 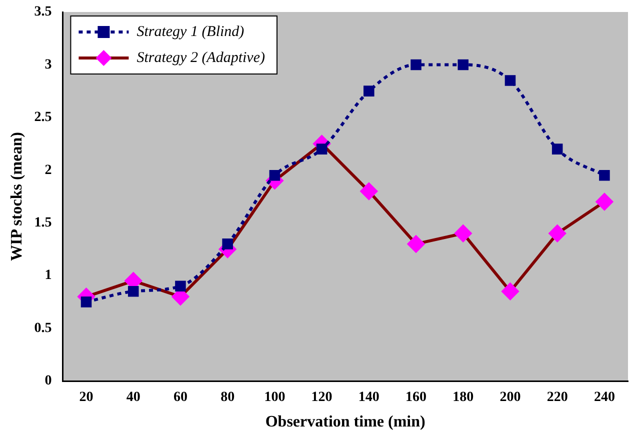 What do you see at coordinates (416, 398) in the screenshot?
I see `x-tick-label: 160` at bounding box center [416, 398].